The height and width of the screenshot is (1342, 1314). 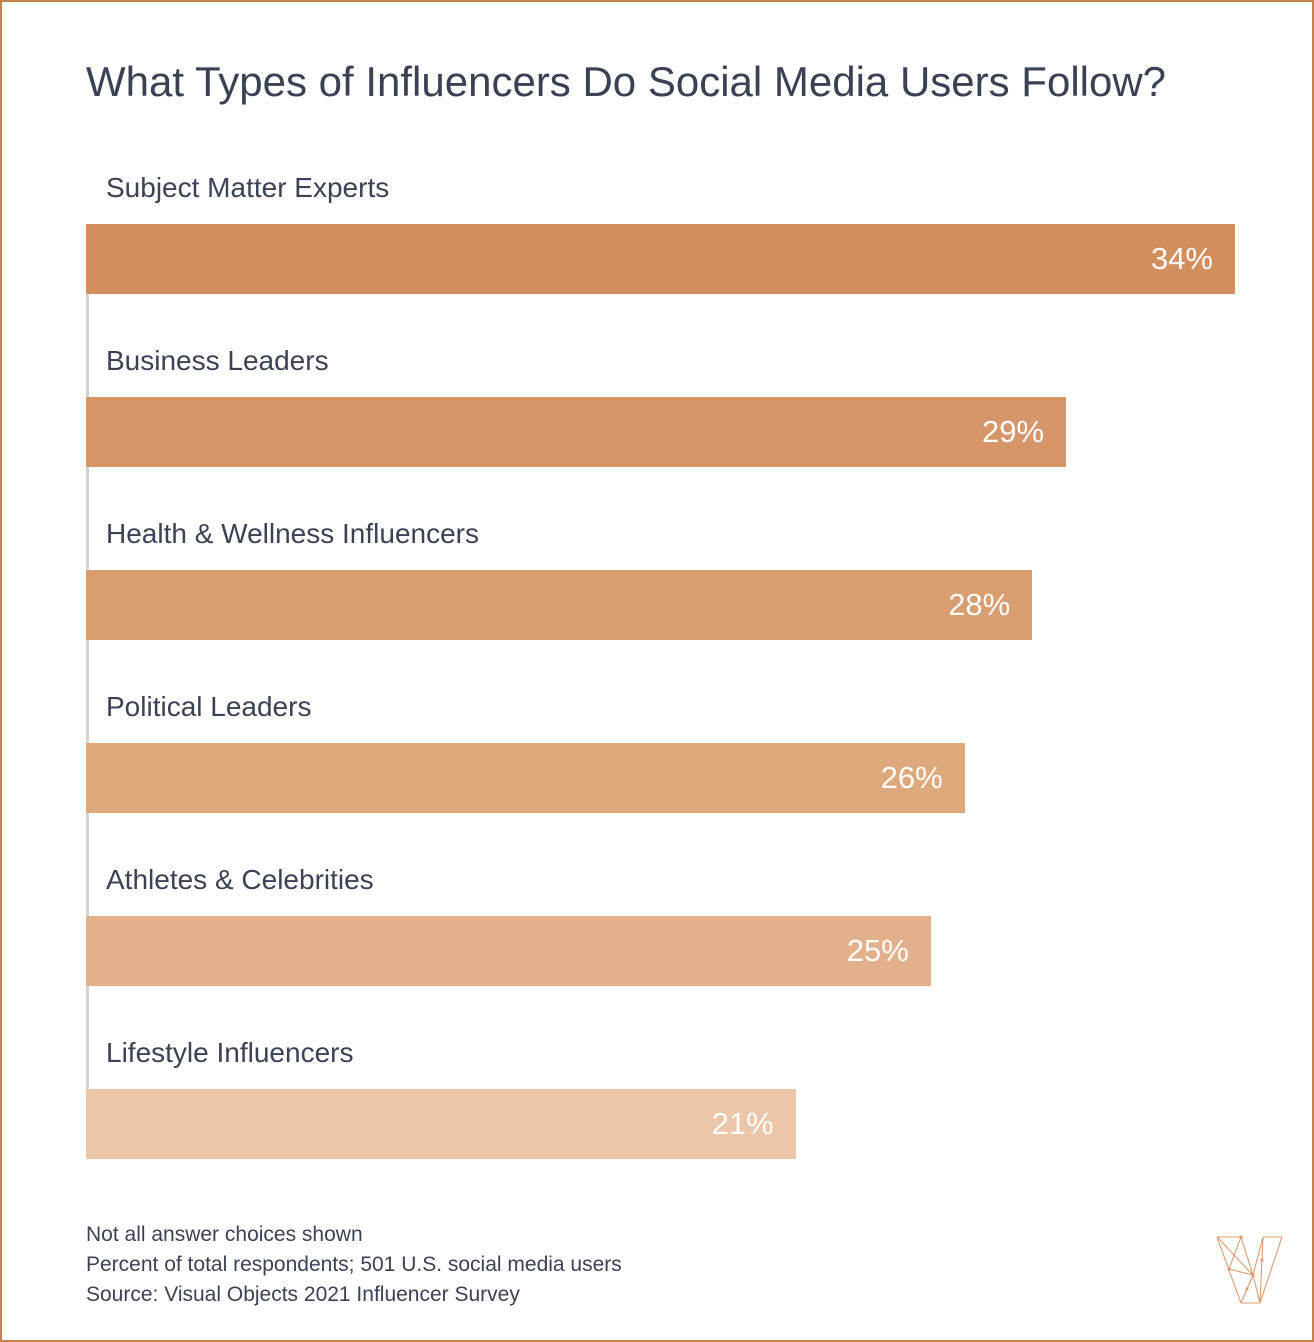 What do you see at coordinates (240, 879) in the screenshot?
I see `bar-category-label: Athletes & Celebrities` at bounding box center [240, 879].